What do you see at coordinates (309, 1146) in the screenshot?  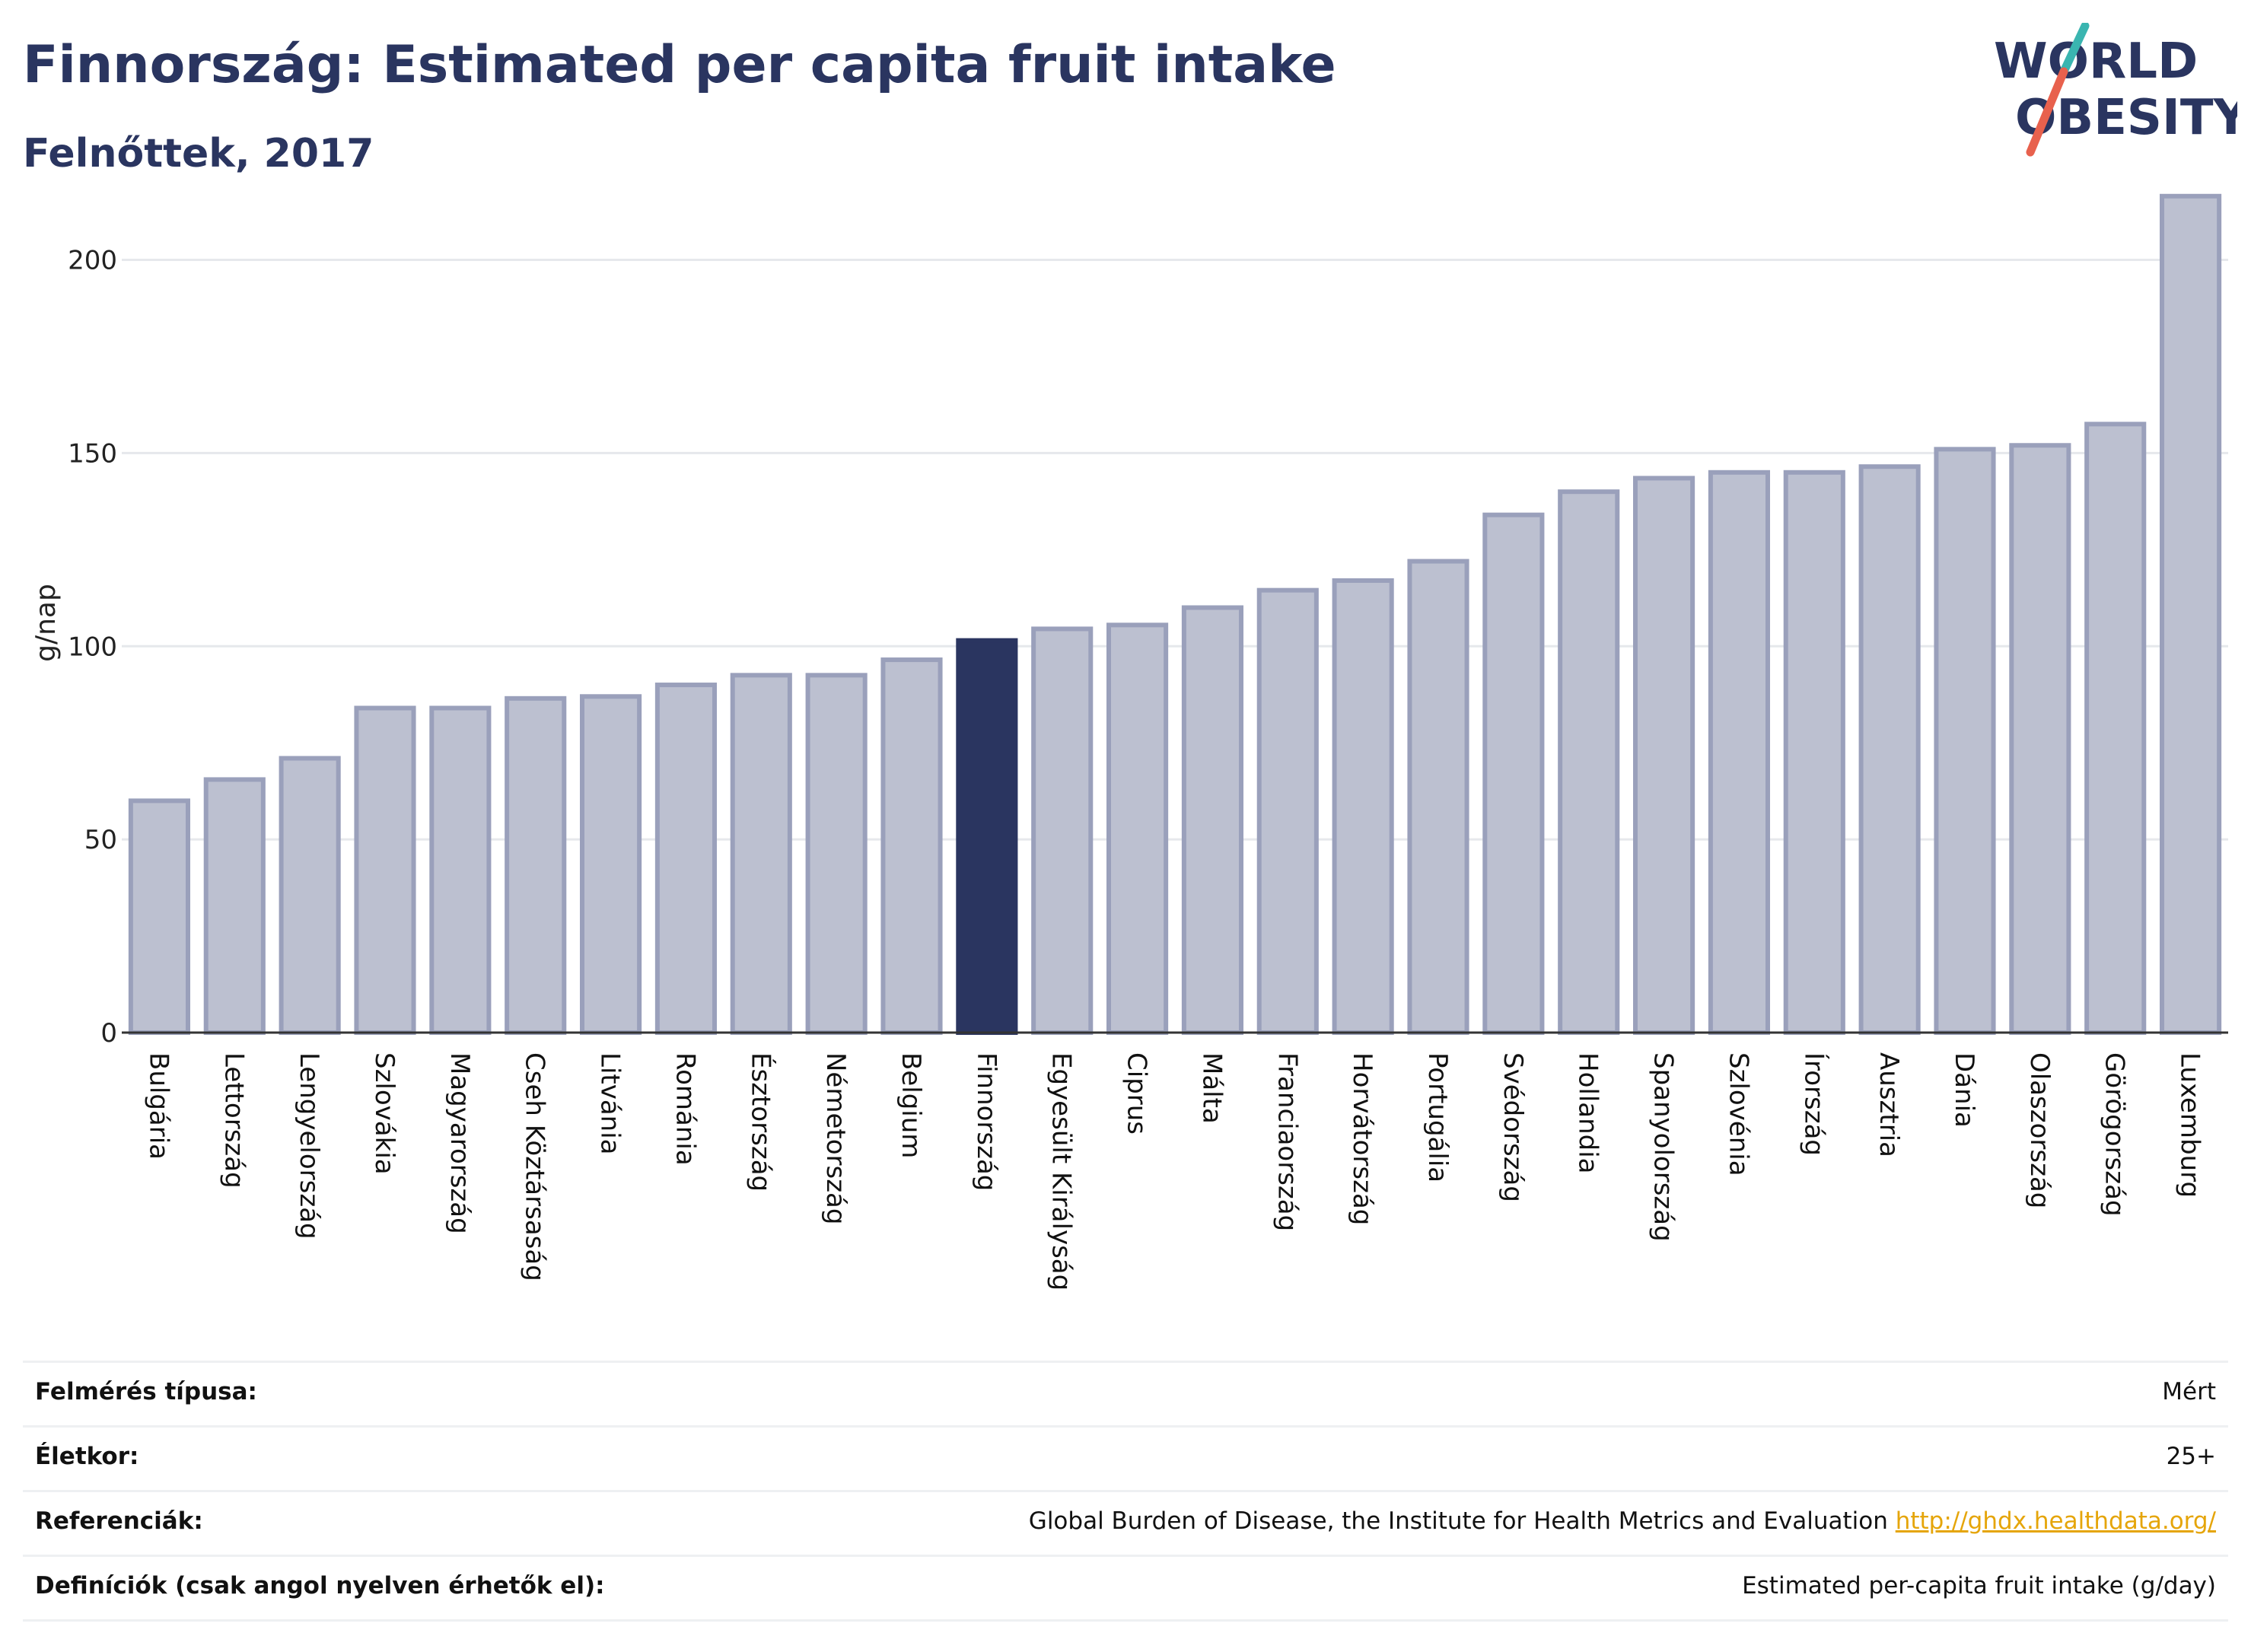 I see `x-tick-label: Lengyelország` at bounding box center [309, 1146].